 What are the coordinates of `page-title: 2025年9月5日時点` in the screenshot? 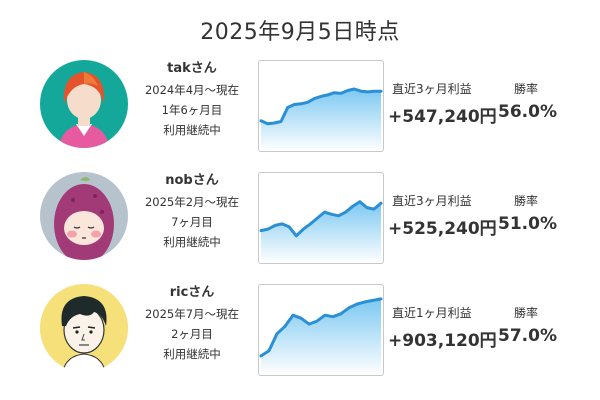 It's located at (300, 32).